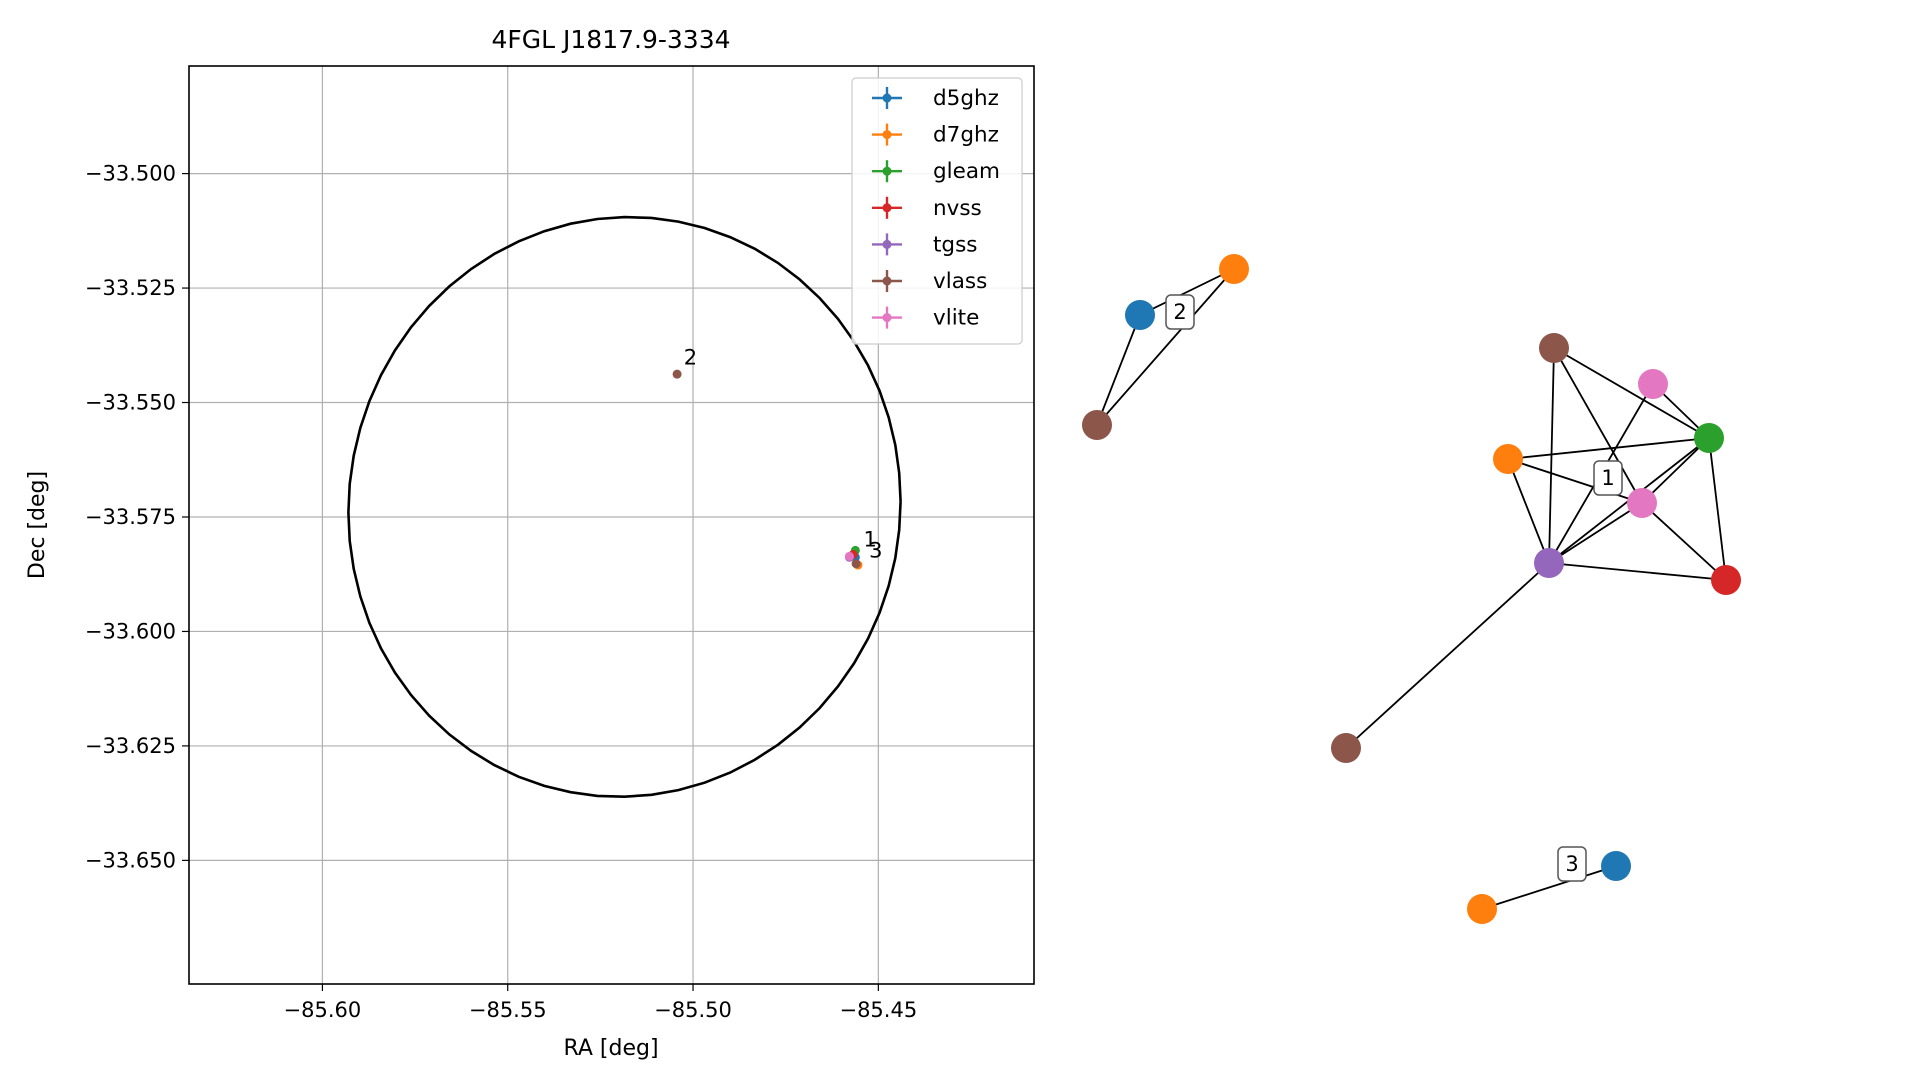  Describe the element at coordinates (767, 469) in the screenshot. I see `data-points` at that location.